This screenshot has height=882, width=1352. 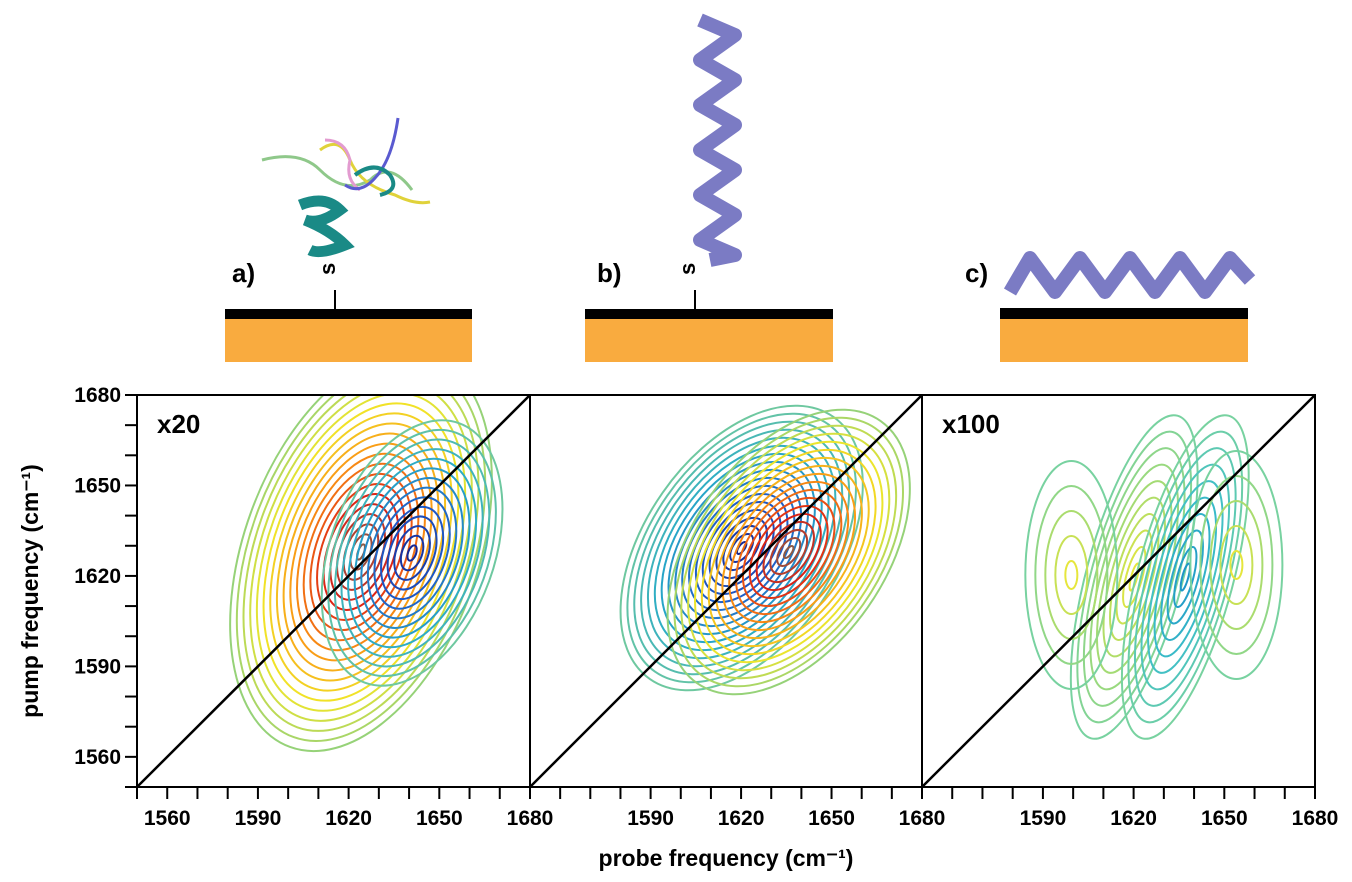 I want to click on scale-annotation: x20, so click(x=178, y=424).